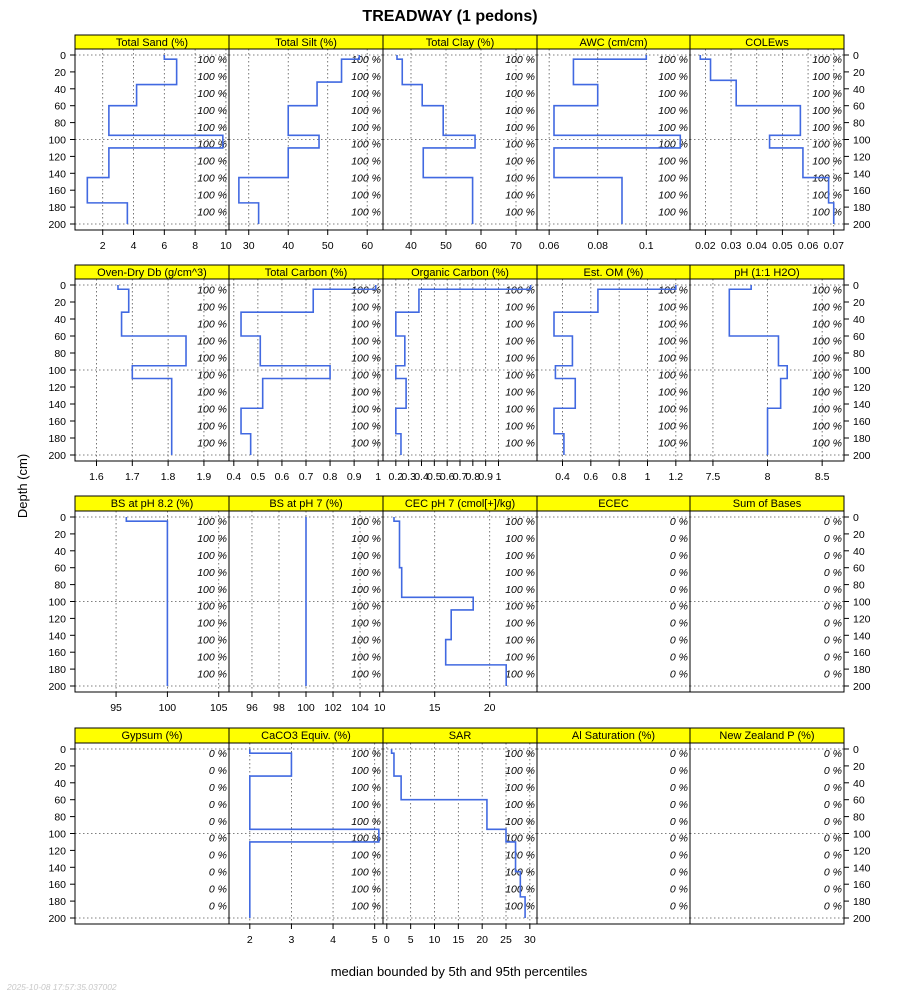 The height and width of the screenshot is (1000, 900). Describe the element at coordinates (279, 708) in the screenshot. I see `x-tick-label: 98` at that location.